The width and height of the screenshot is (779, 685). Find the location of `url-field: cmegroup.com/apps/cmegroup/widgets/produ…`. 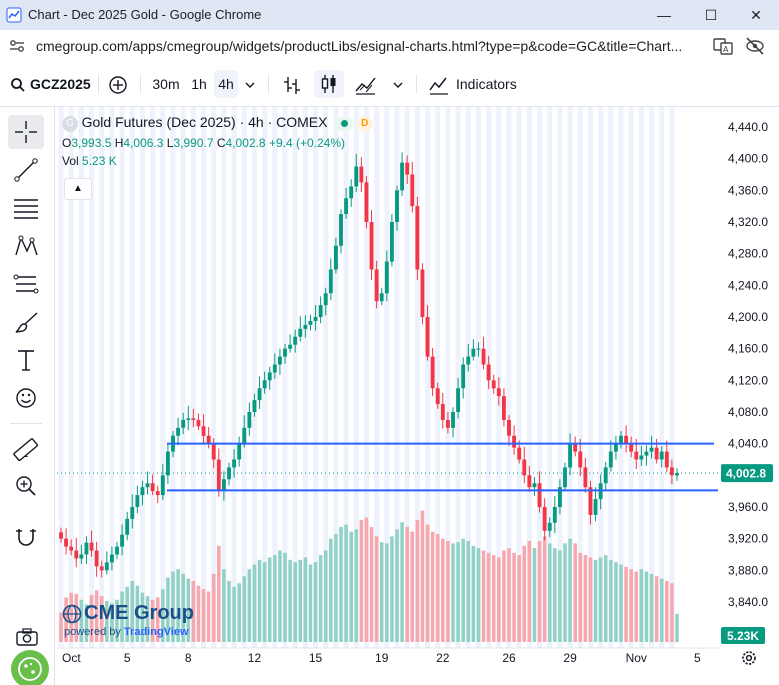

url-field: cmegroup.com/apps/cmegroup/widgets/produ… is located at coordinates (359, 46).